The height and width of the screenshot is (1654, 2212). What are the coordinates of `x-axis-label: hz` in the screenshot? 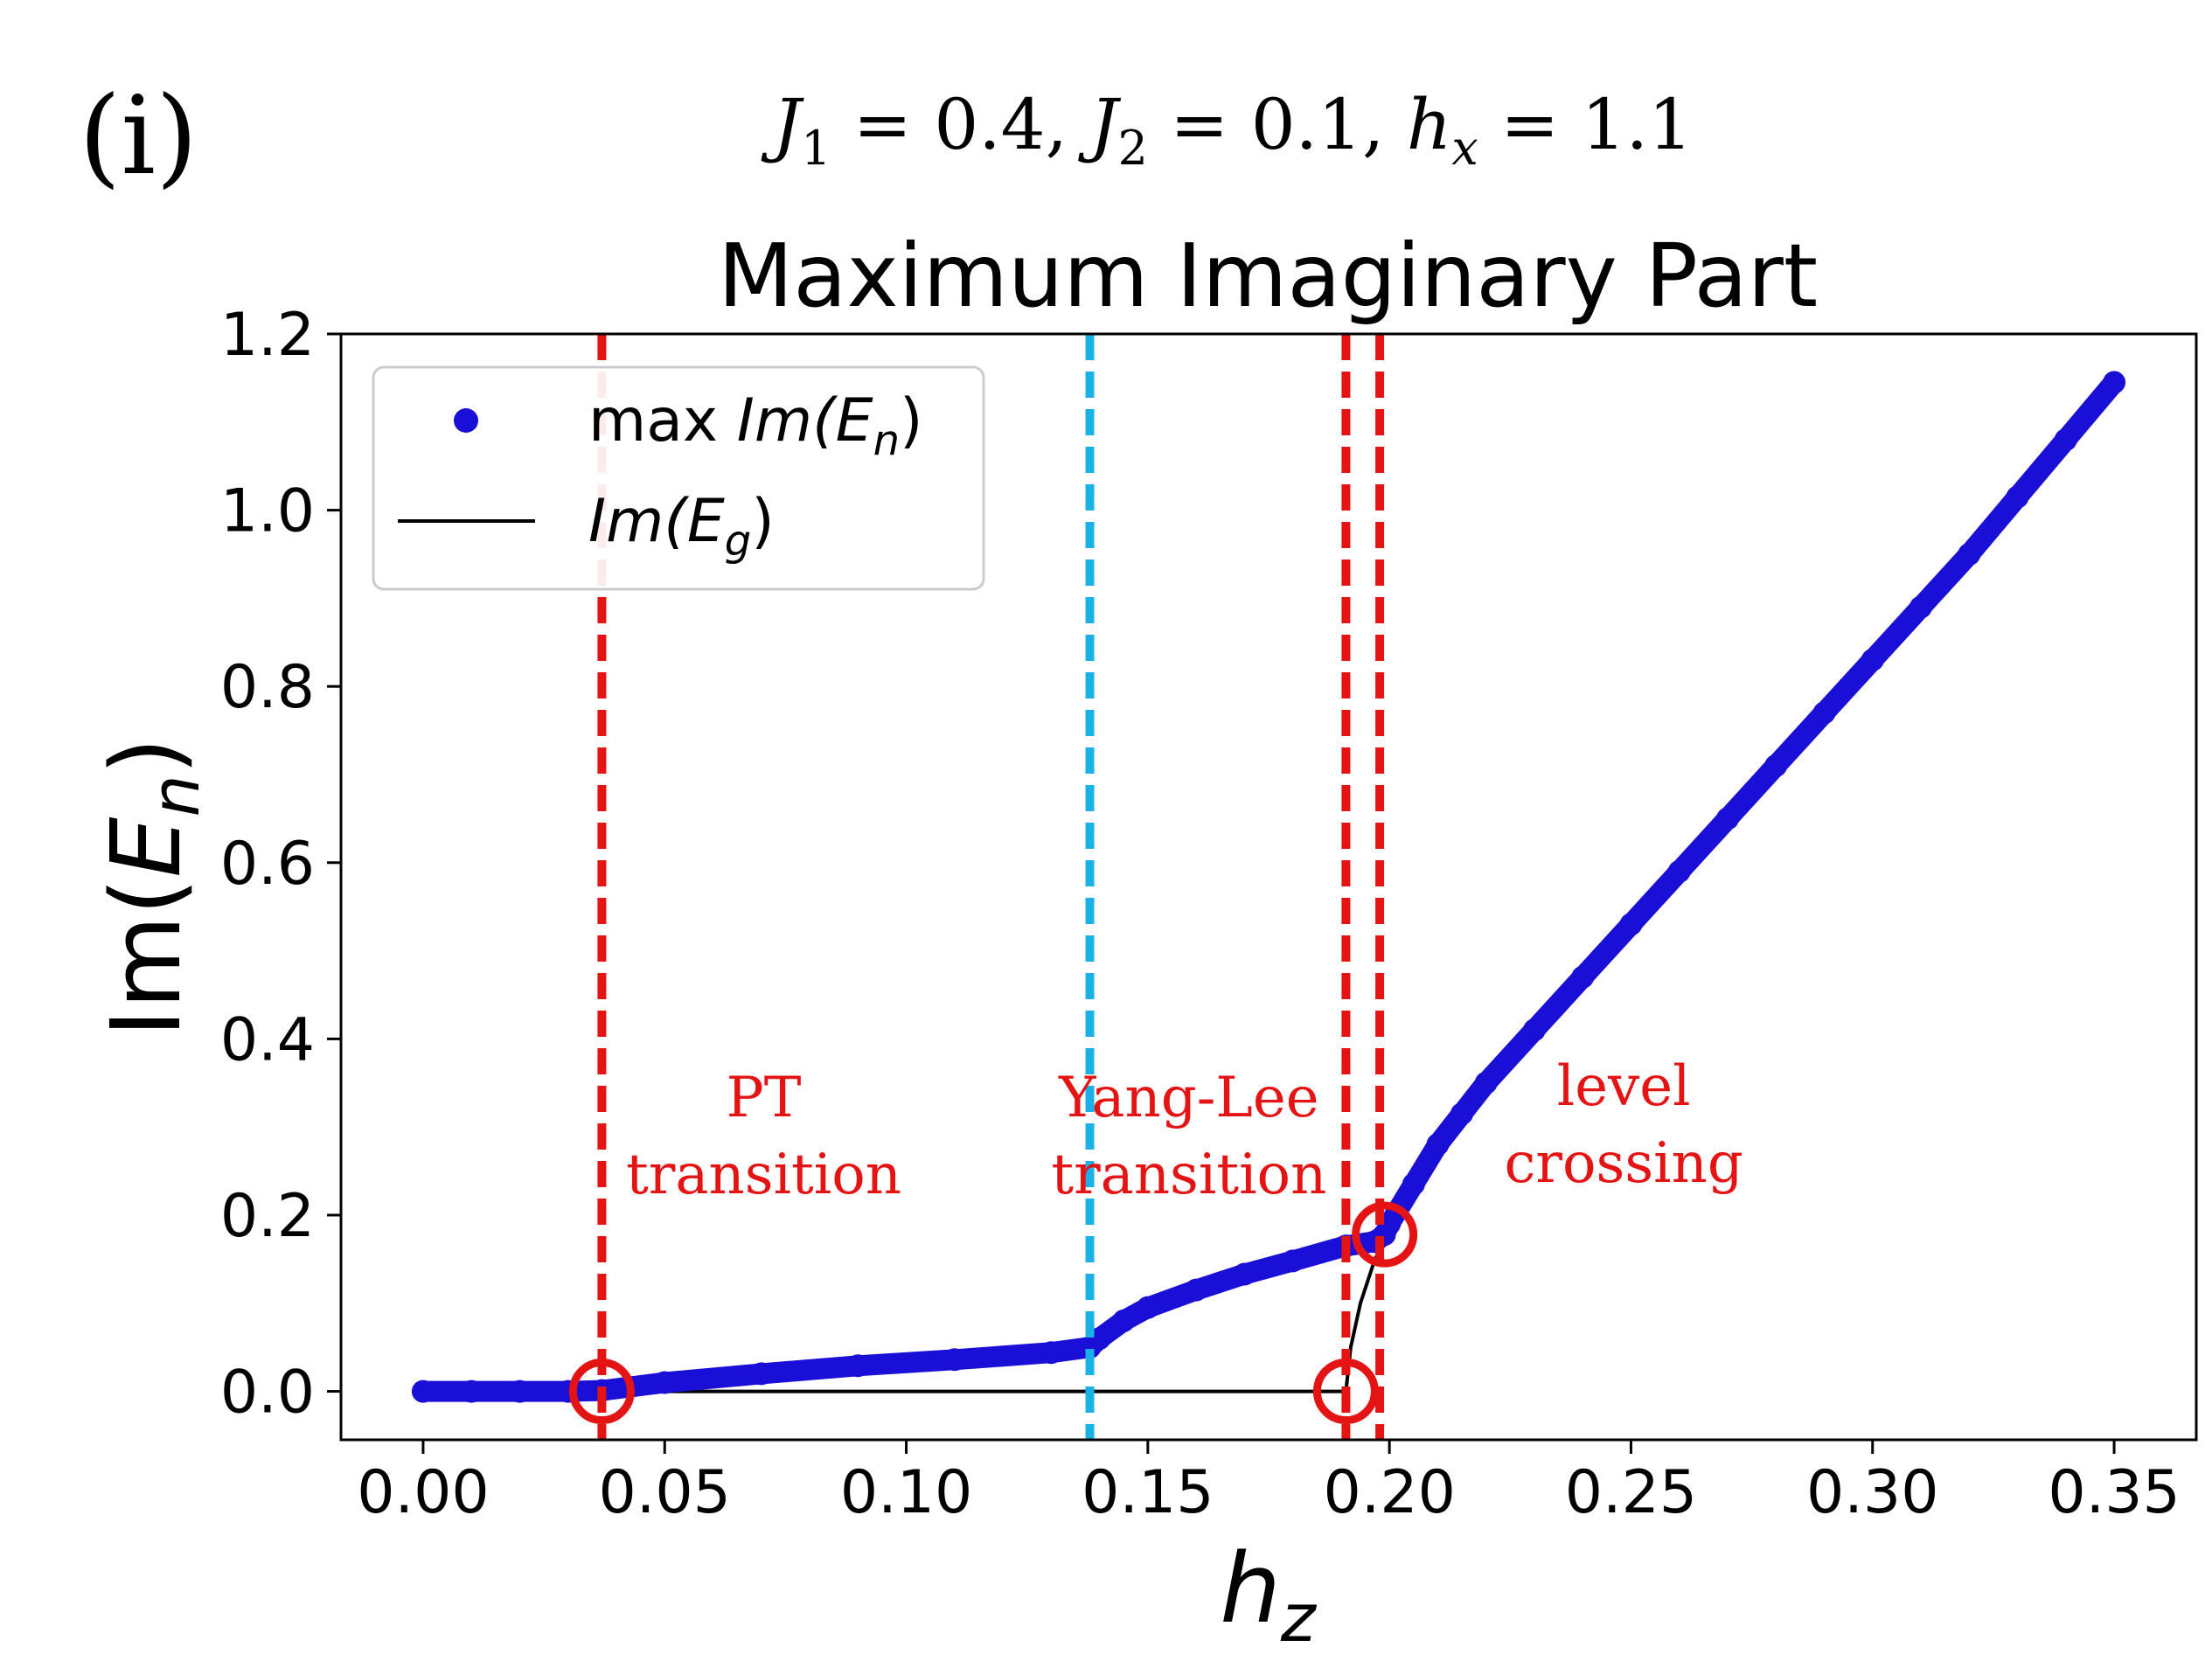 It's located at (1269, 1593).